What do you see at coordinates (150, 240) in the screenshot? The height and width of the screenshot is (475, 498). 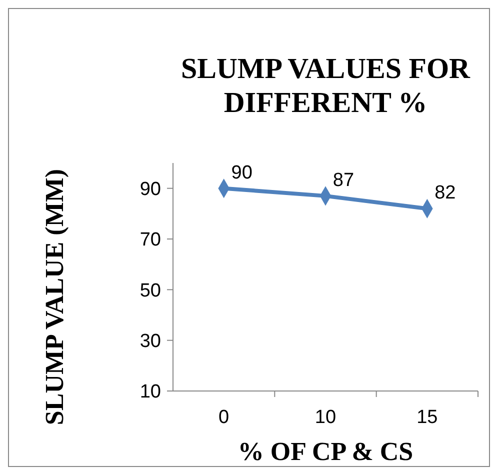 I see `y-tick-label: 70` at bounding box center [150, 240].